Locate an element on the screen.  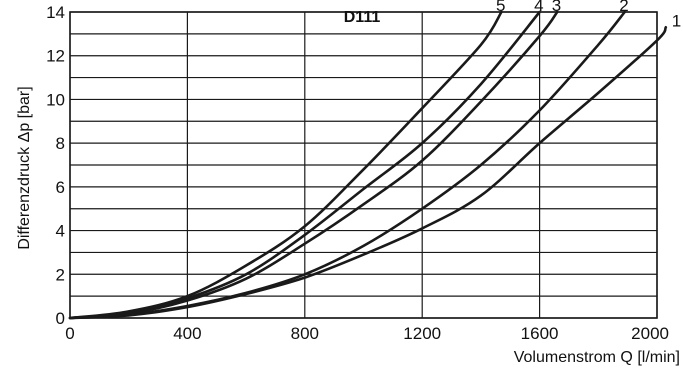
x-tick-label: 1600 is located at coordinates (540, 333).